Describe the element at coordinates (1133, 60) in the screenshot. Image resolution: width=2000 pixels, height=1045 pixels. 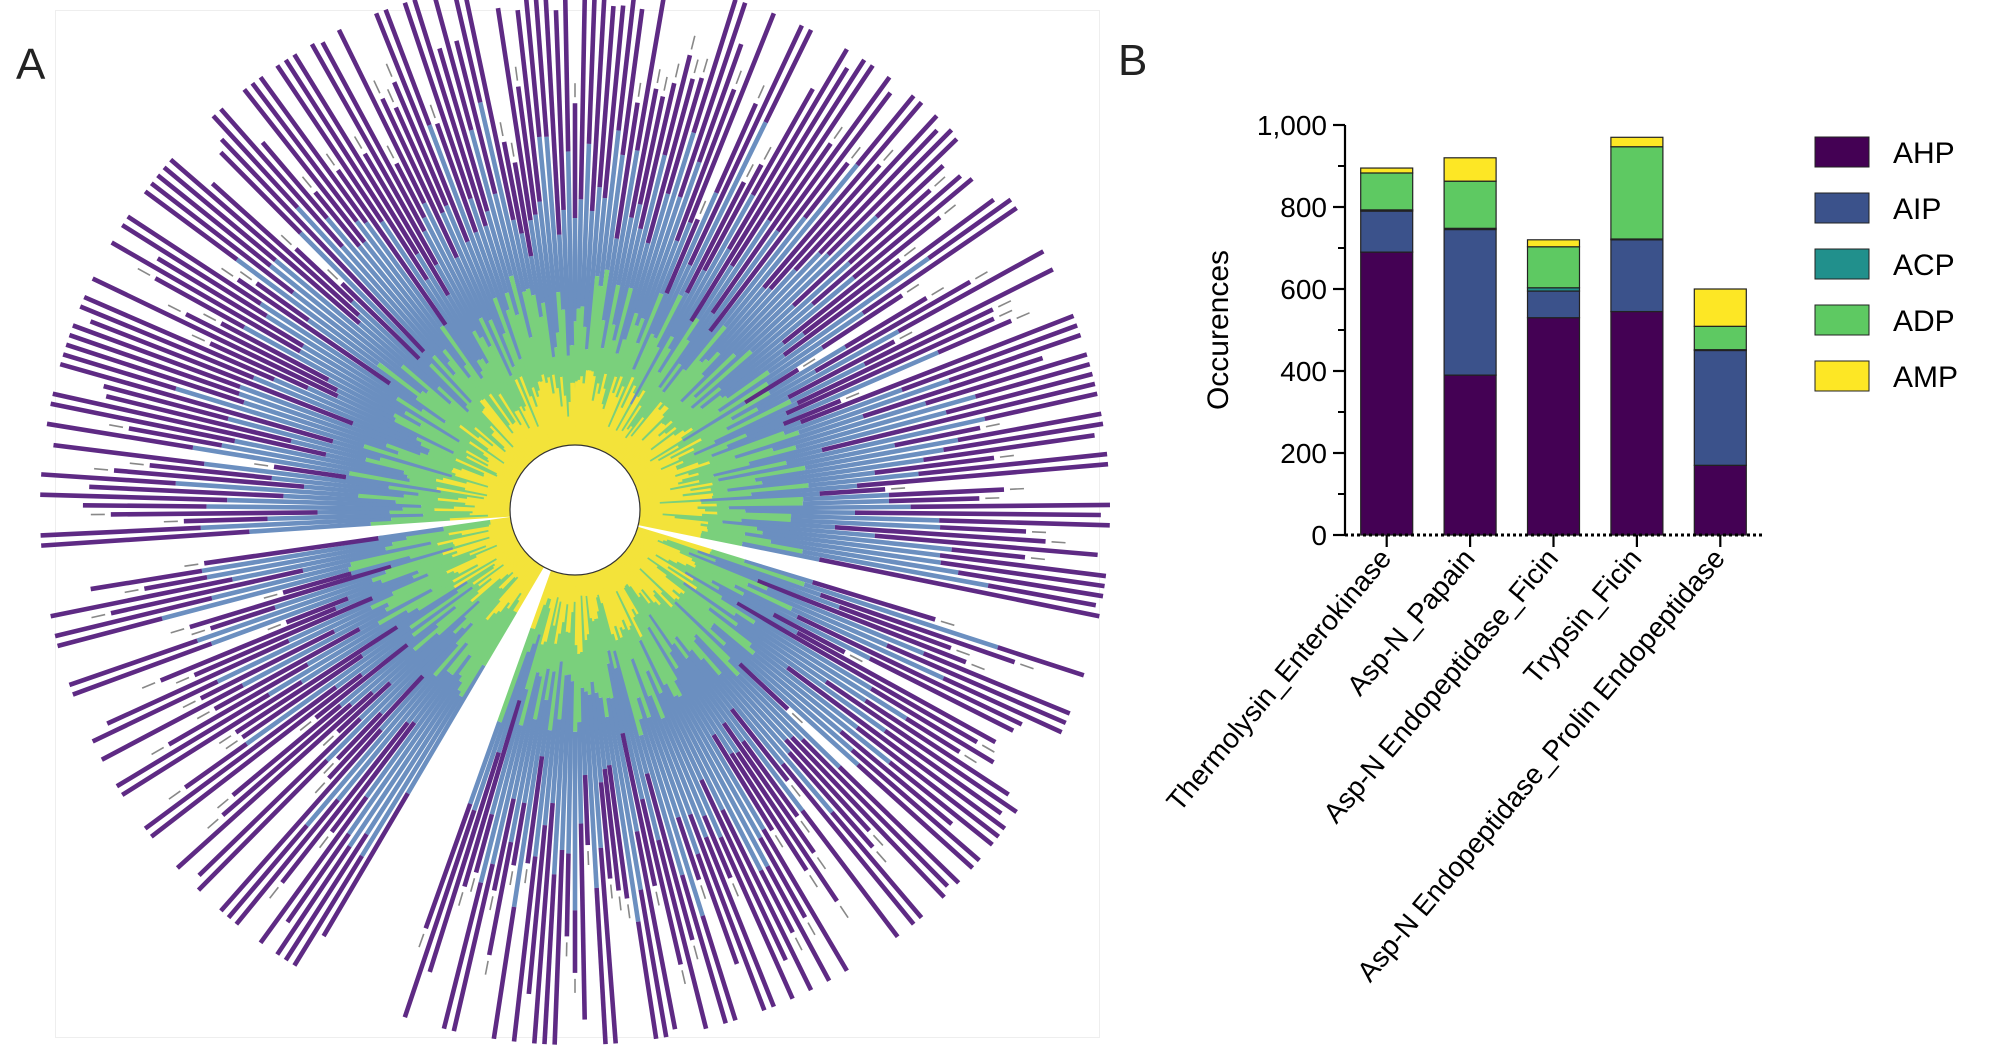
I see `panel-b-label: B` at that location.